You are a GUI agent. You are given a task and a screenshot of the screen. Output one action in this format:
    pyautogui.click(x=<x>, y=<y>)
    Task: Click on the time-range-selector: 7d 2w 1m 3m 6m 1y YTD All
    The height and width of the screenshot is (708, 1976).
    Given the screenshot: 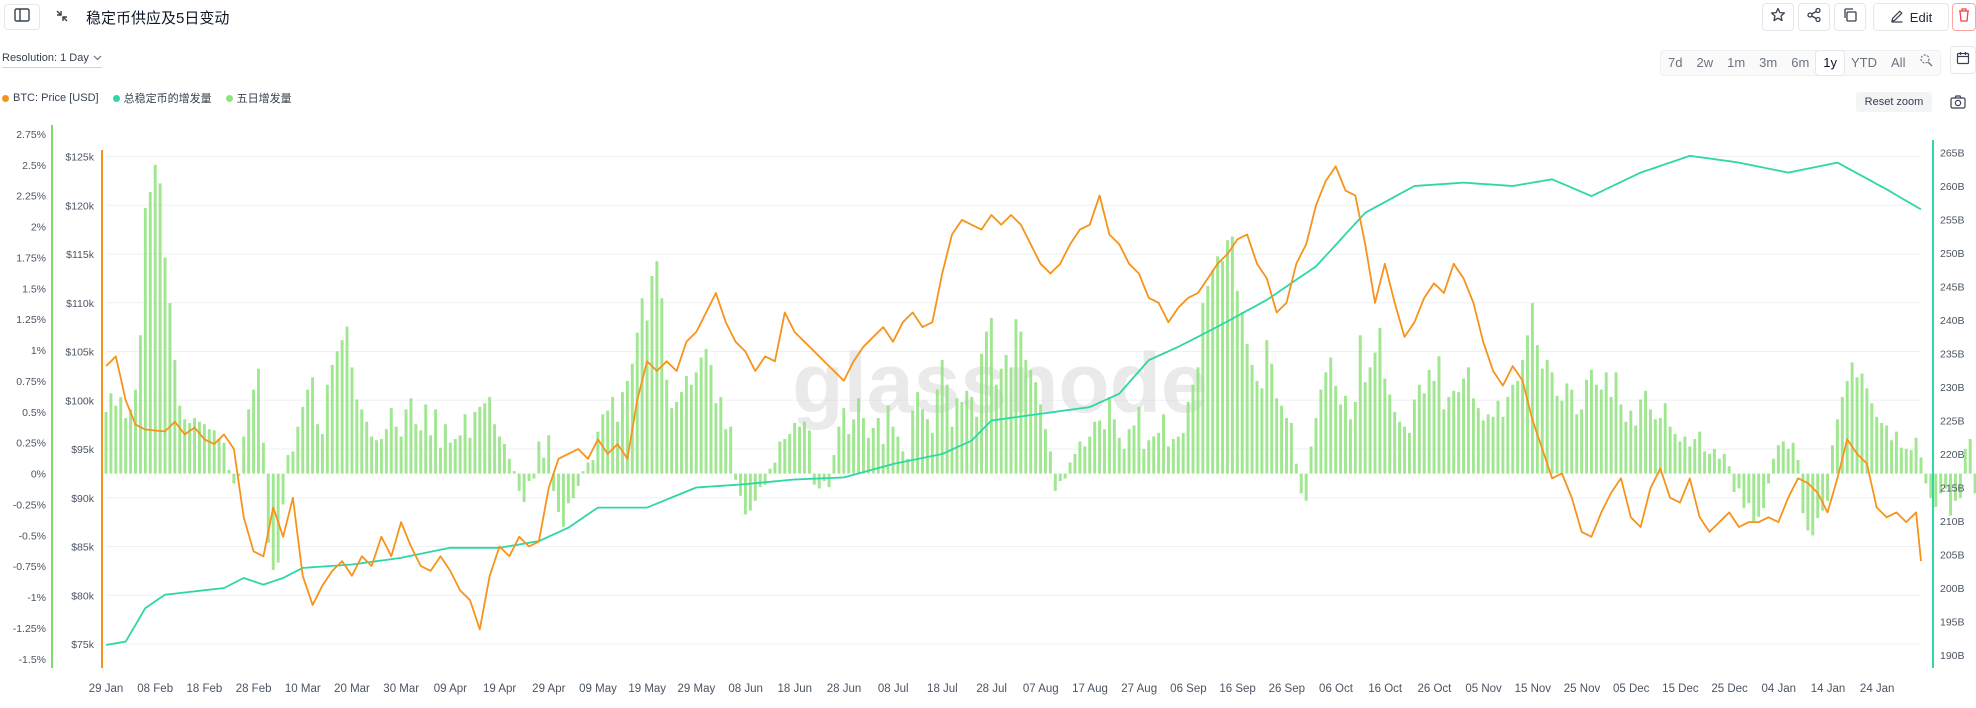 What is the action you would take?
    pyautogui.click(x=1801, y=63)
    